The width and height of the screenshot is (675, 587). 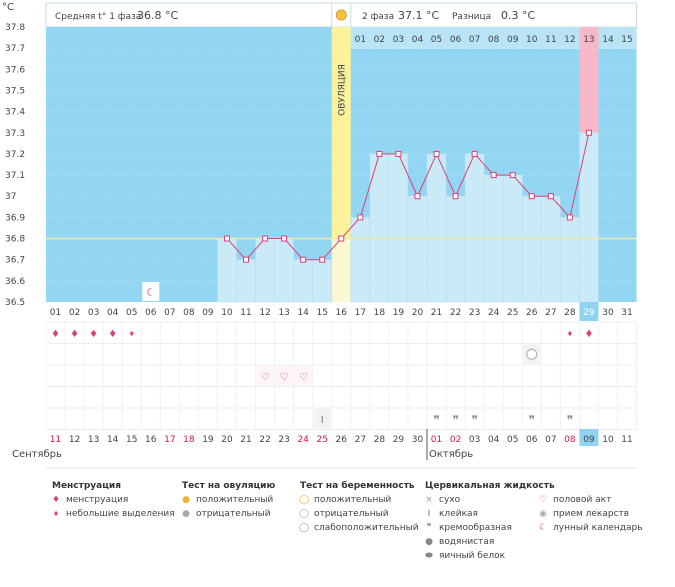 What do you see at coordinates (303, 313) in the screenshot?
I see `cycle-day-label: 14` at bounding box center [303, 313].